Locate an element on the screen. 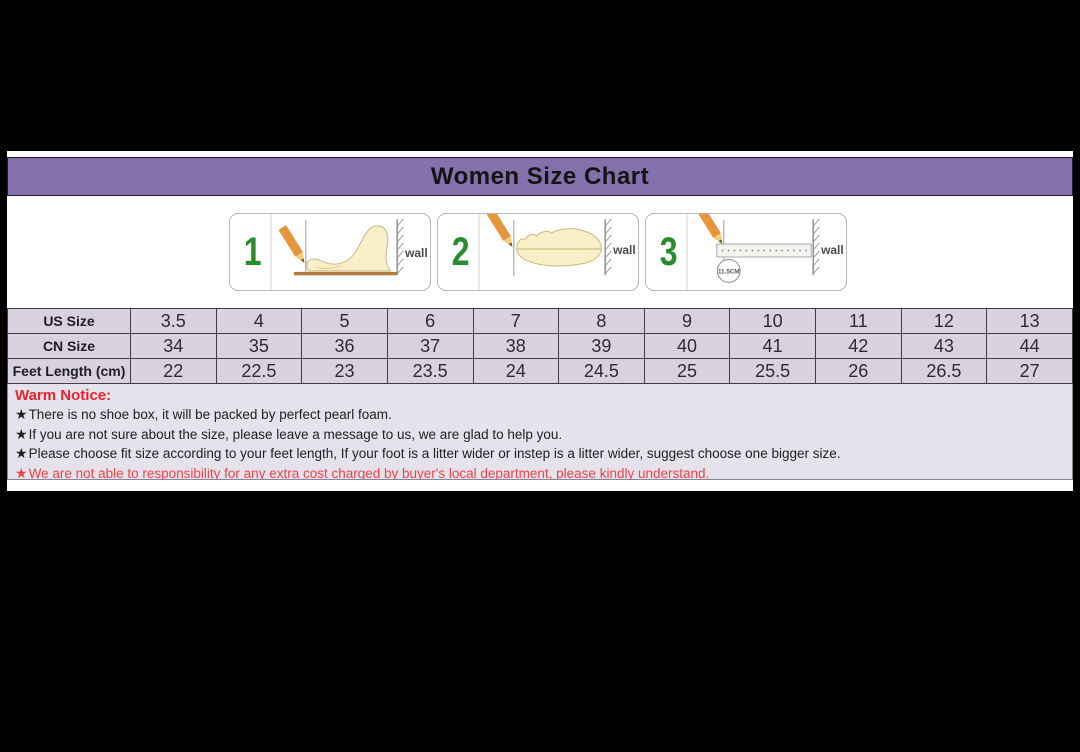  ruler-measure-illustration: 11.5CM wall is located at coordinates (769, 252).